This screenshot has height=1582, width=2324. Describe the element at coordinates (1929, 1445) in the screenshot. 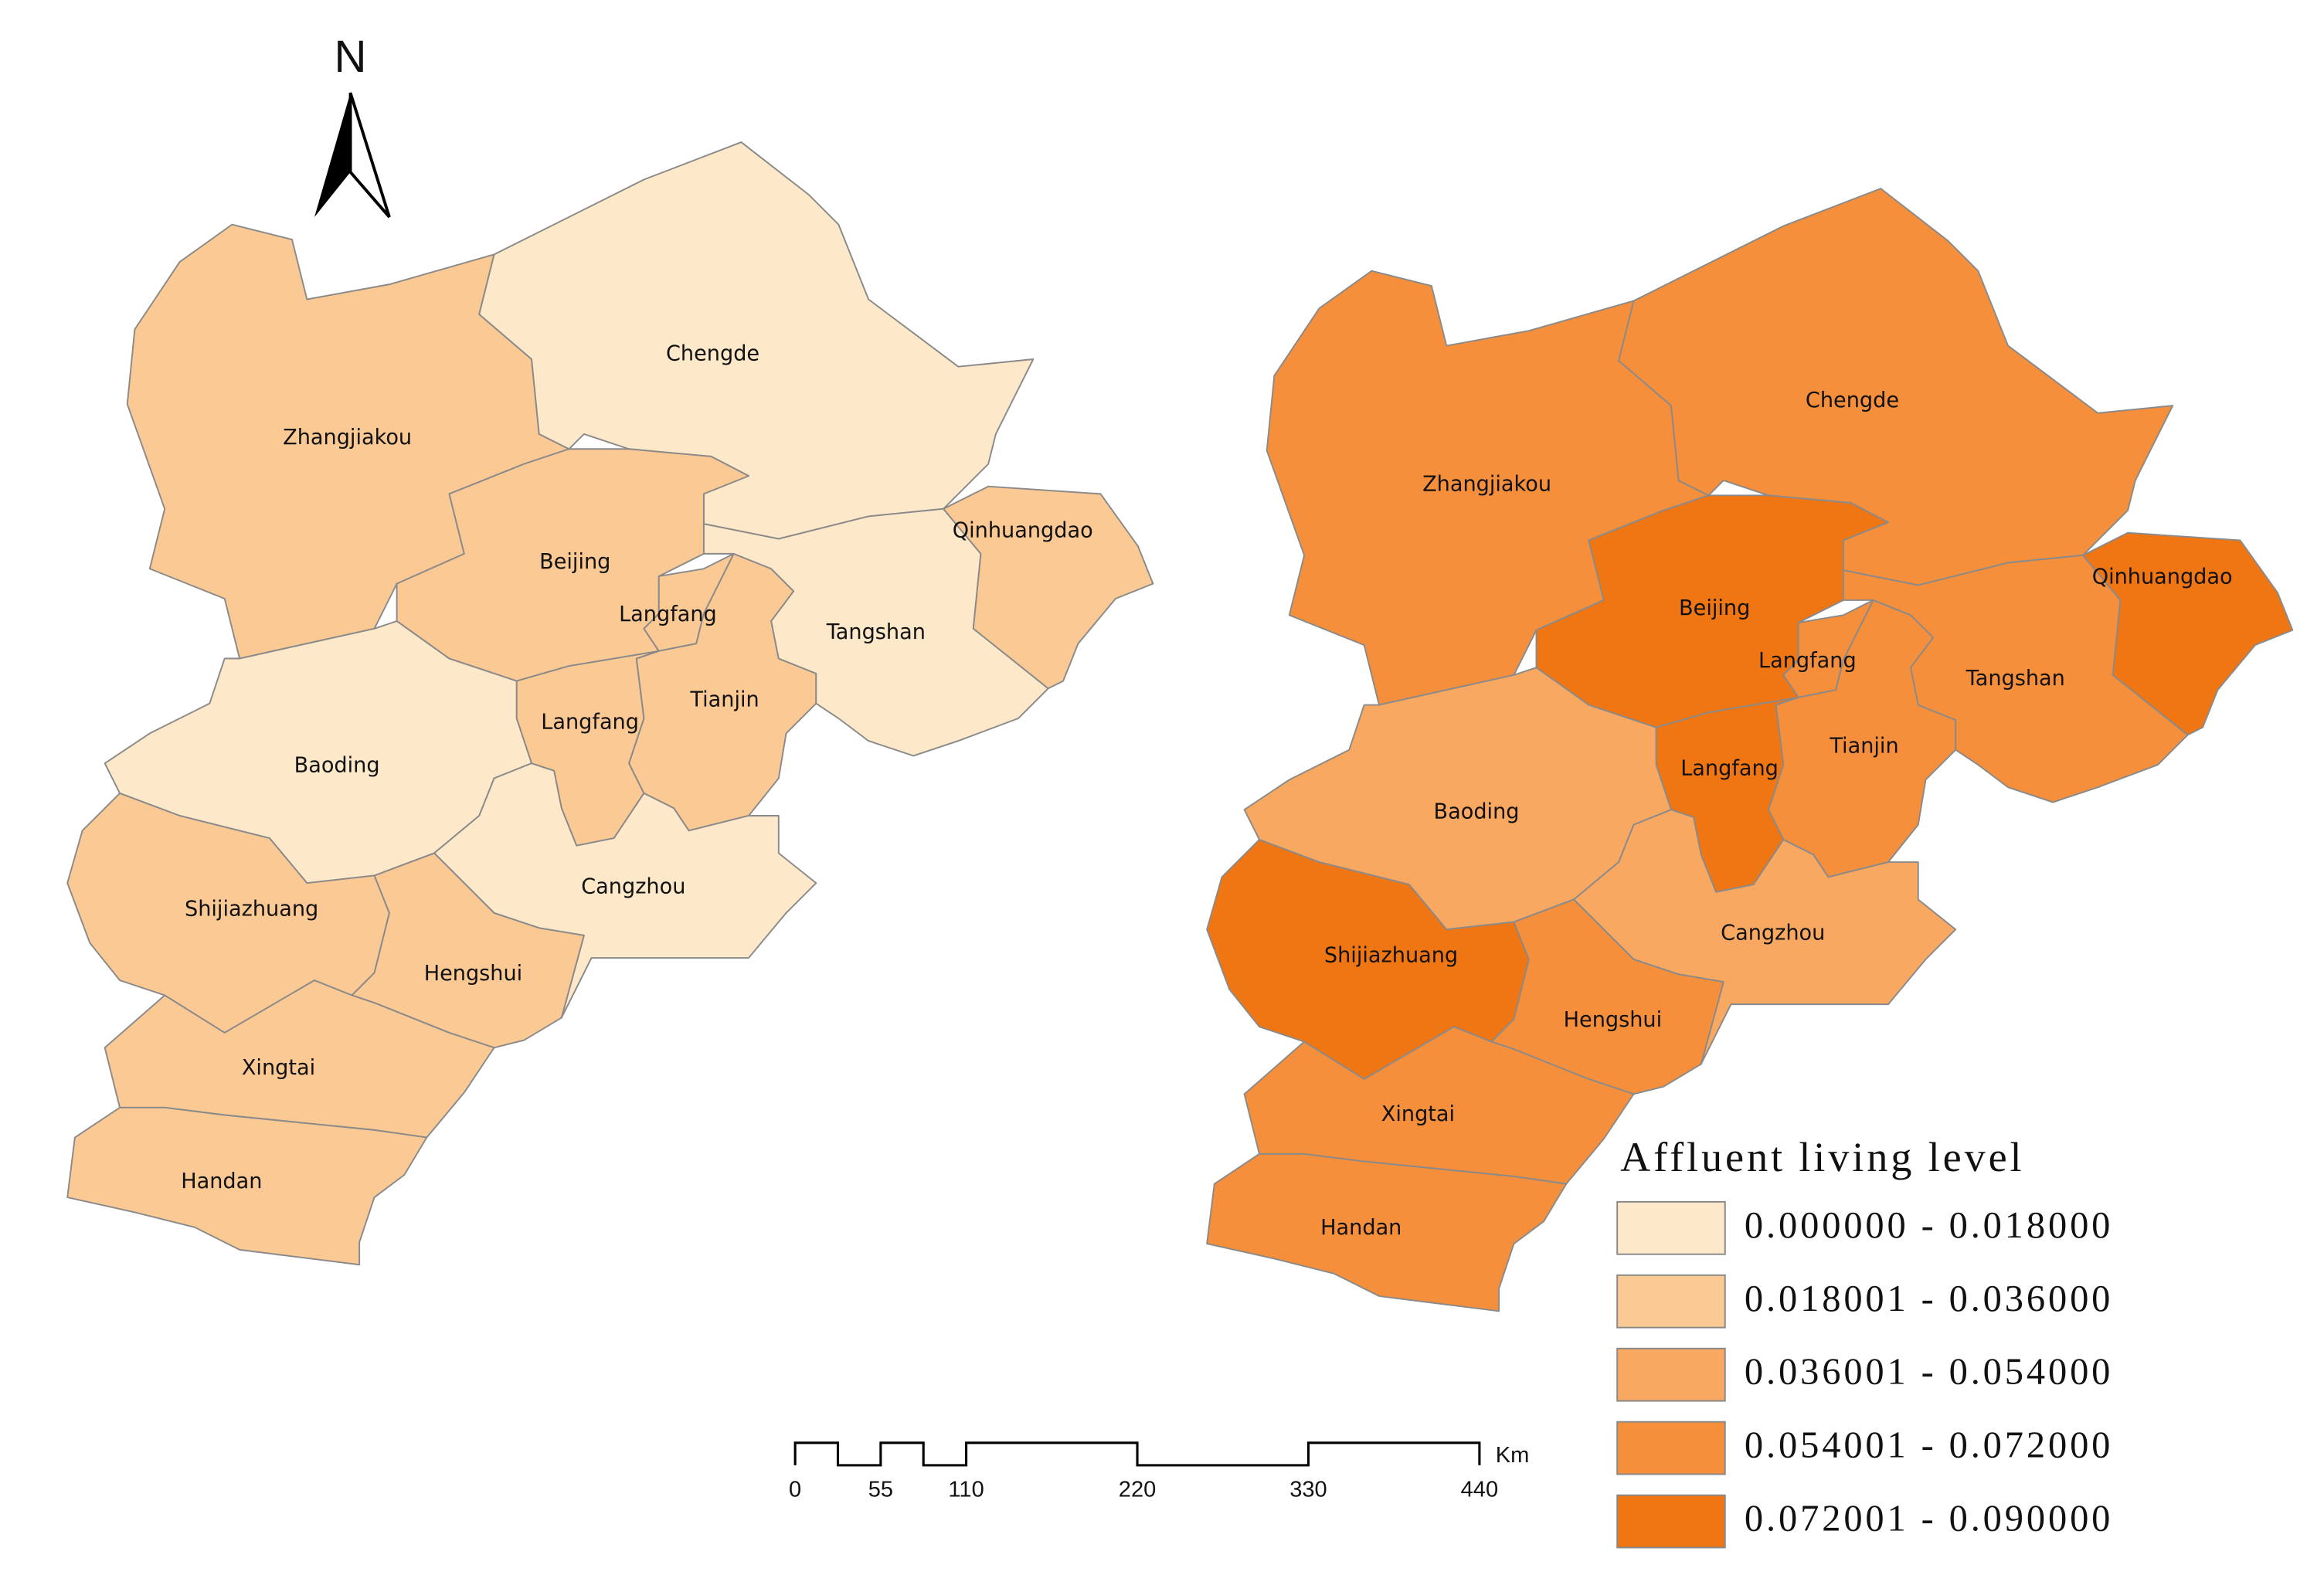

I see `legend-label: 0.054001 - 0.072000` at that location.